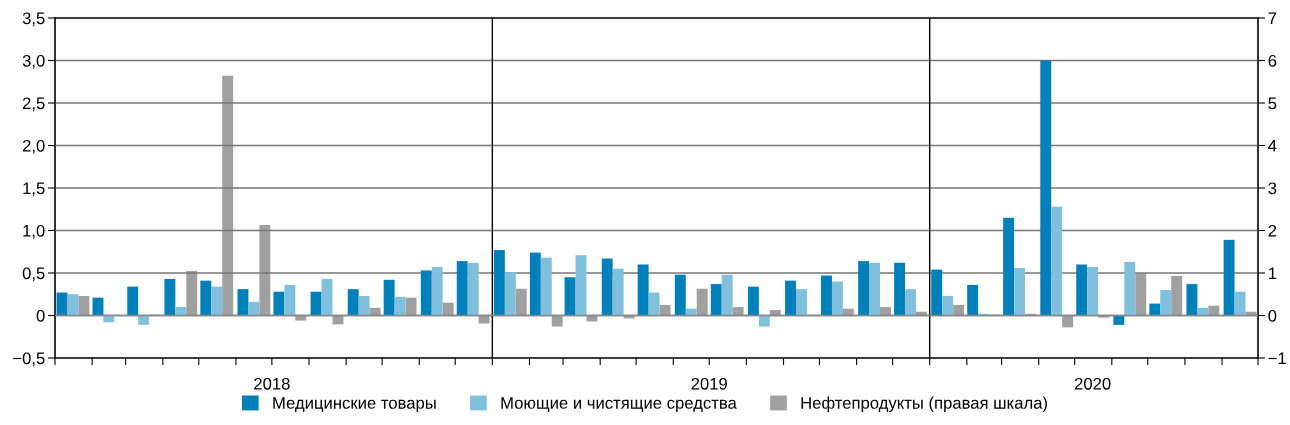  I want to click on y2-tick-label: 5, so click(1272, 103).